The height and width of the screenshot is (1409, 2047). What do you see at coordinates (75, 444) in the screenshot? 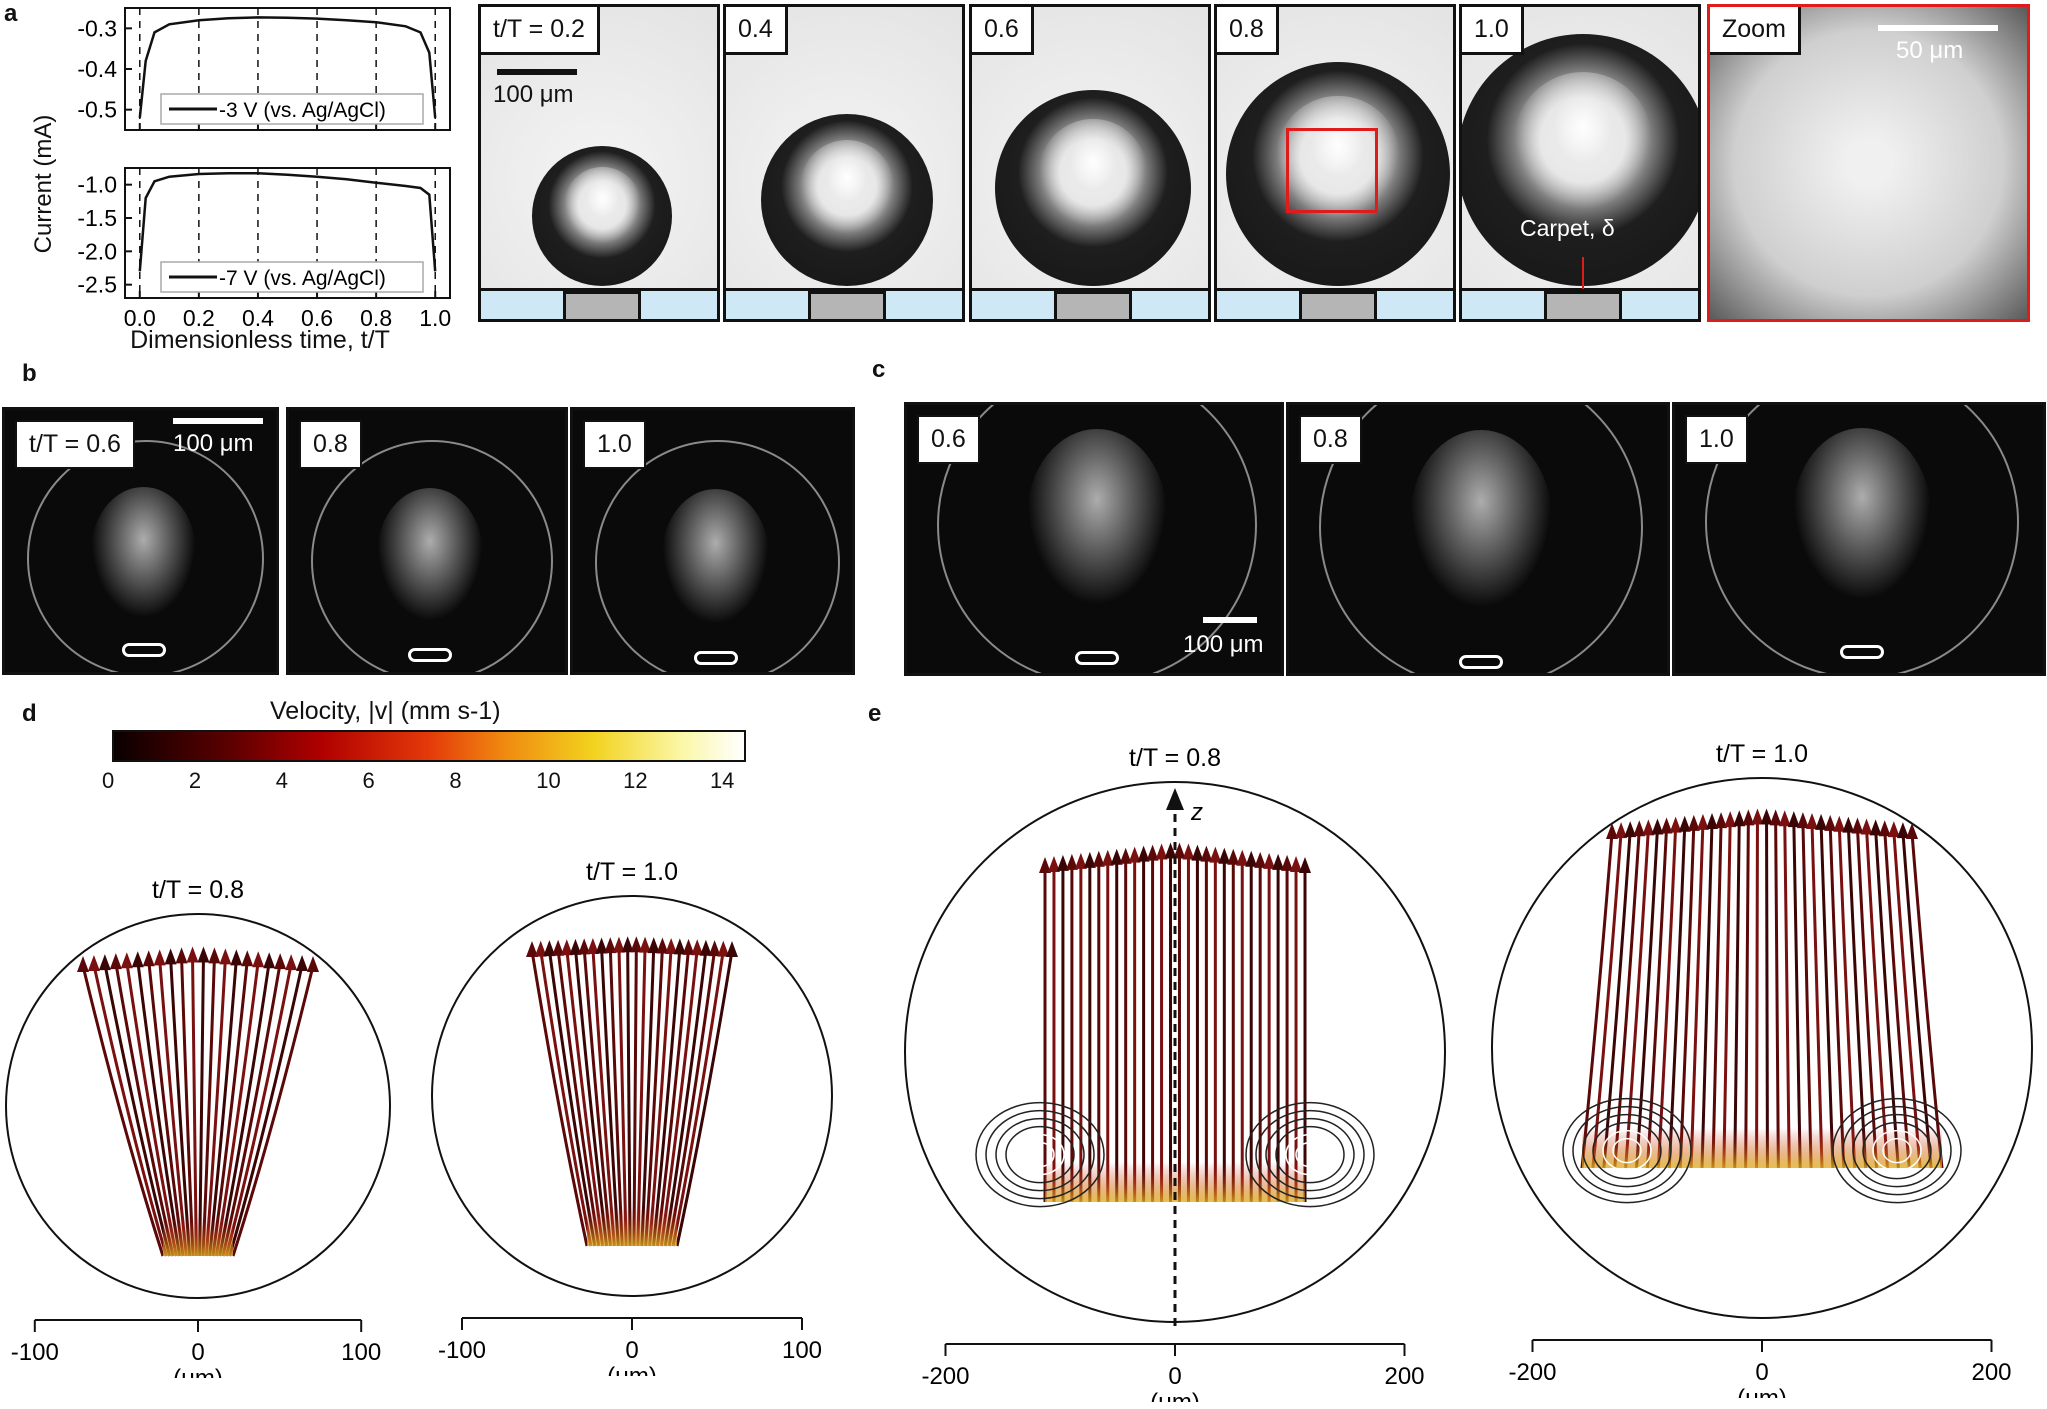
I see `frame-label: t/T = 0.6` at bounding box center [75, 444].